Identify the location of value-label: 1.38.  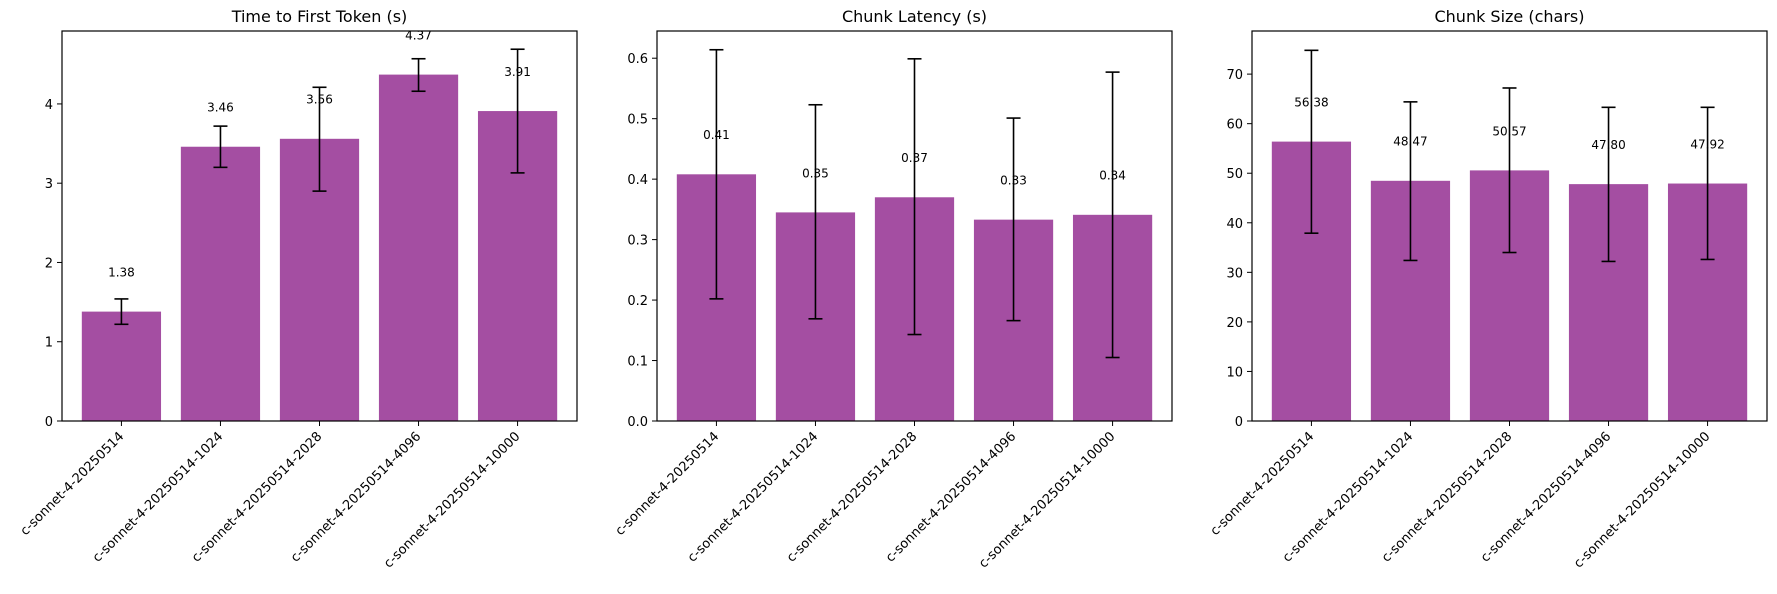
(121, 273).